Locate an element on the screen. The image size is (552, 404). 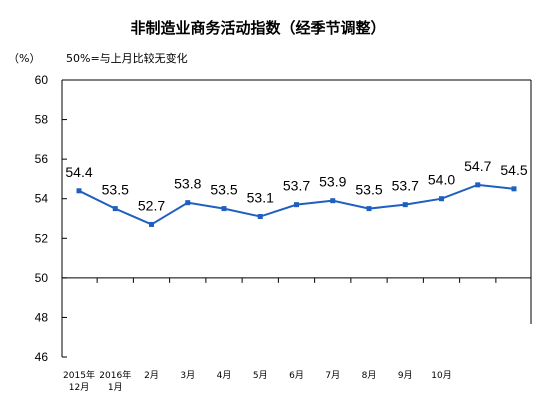
data-label: 54.7 is located at coordinates (477, 166).